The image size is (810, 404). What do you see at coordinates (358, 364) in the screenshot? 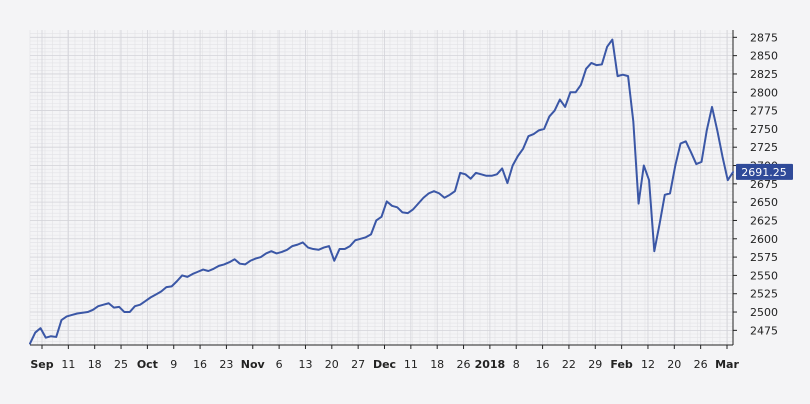
I see `x-tick-label: 27` at bounding box center [358, 364].